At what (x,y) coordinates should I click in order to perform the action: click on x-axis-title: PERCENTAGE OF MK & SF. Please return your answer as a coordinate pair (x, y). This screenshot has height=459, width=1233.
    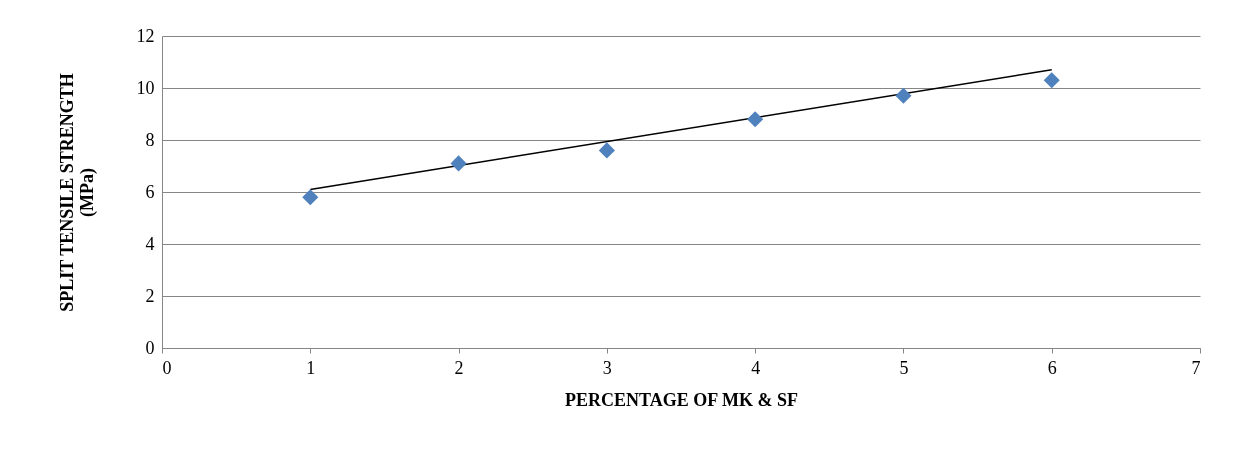
    Looking at the image, I should click on (681, 399).